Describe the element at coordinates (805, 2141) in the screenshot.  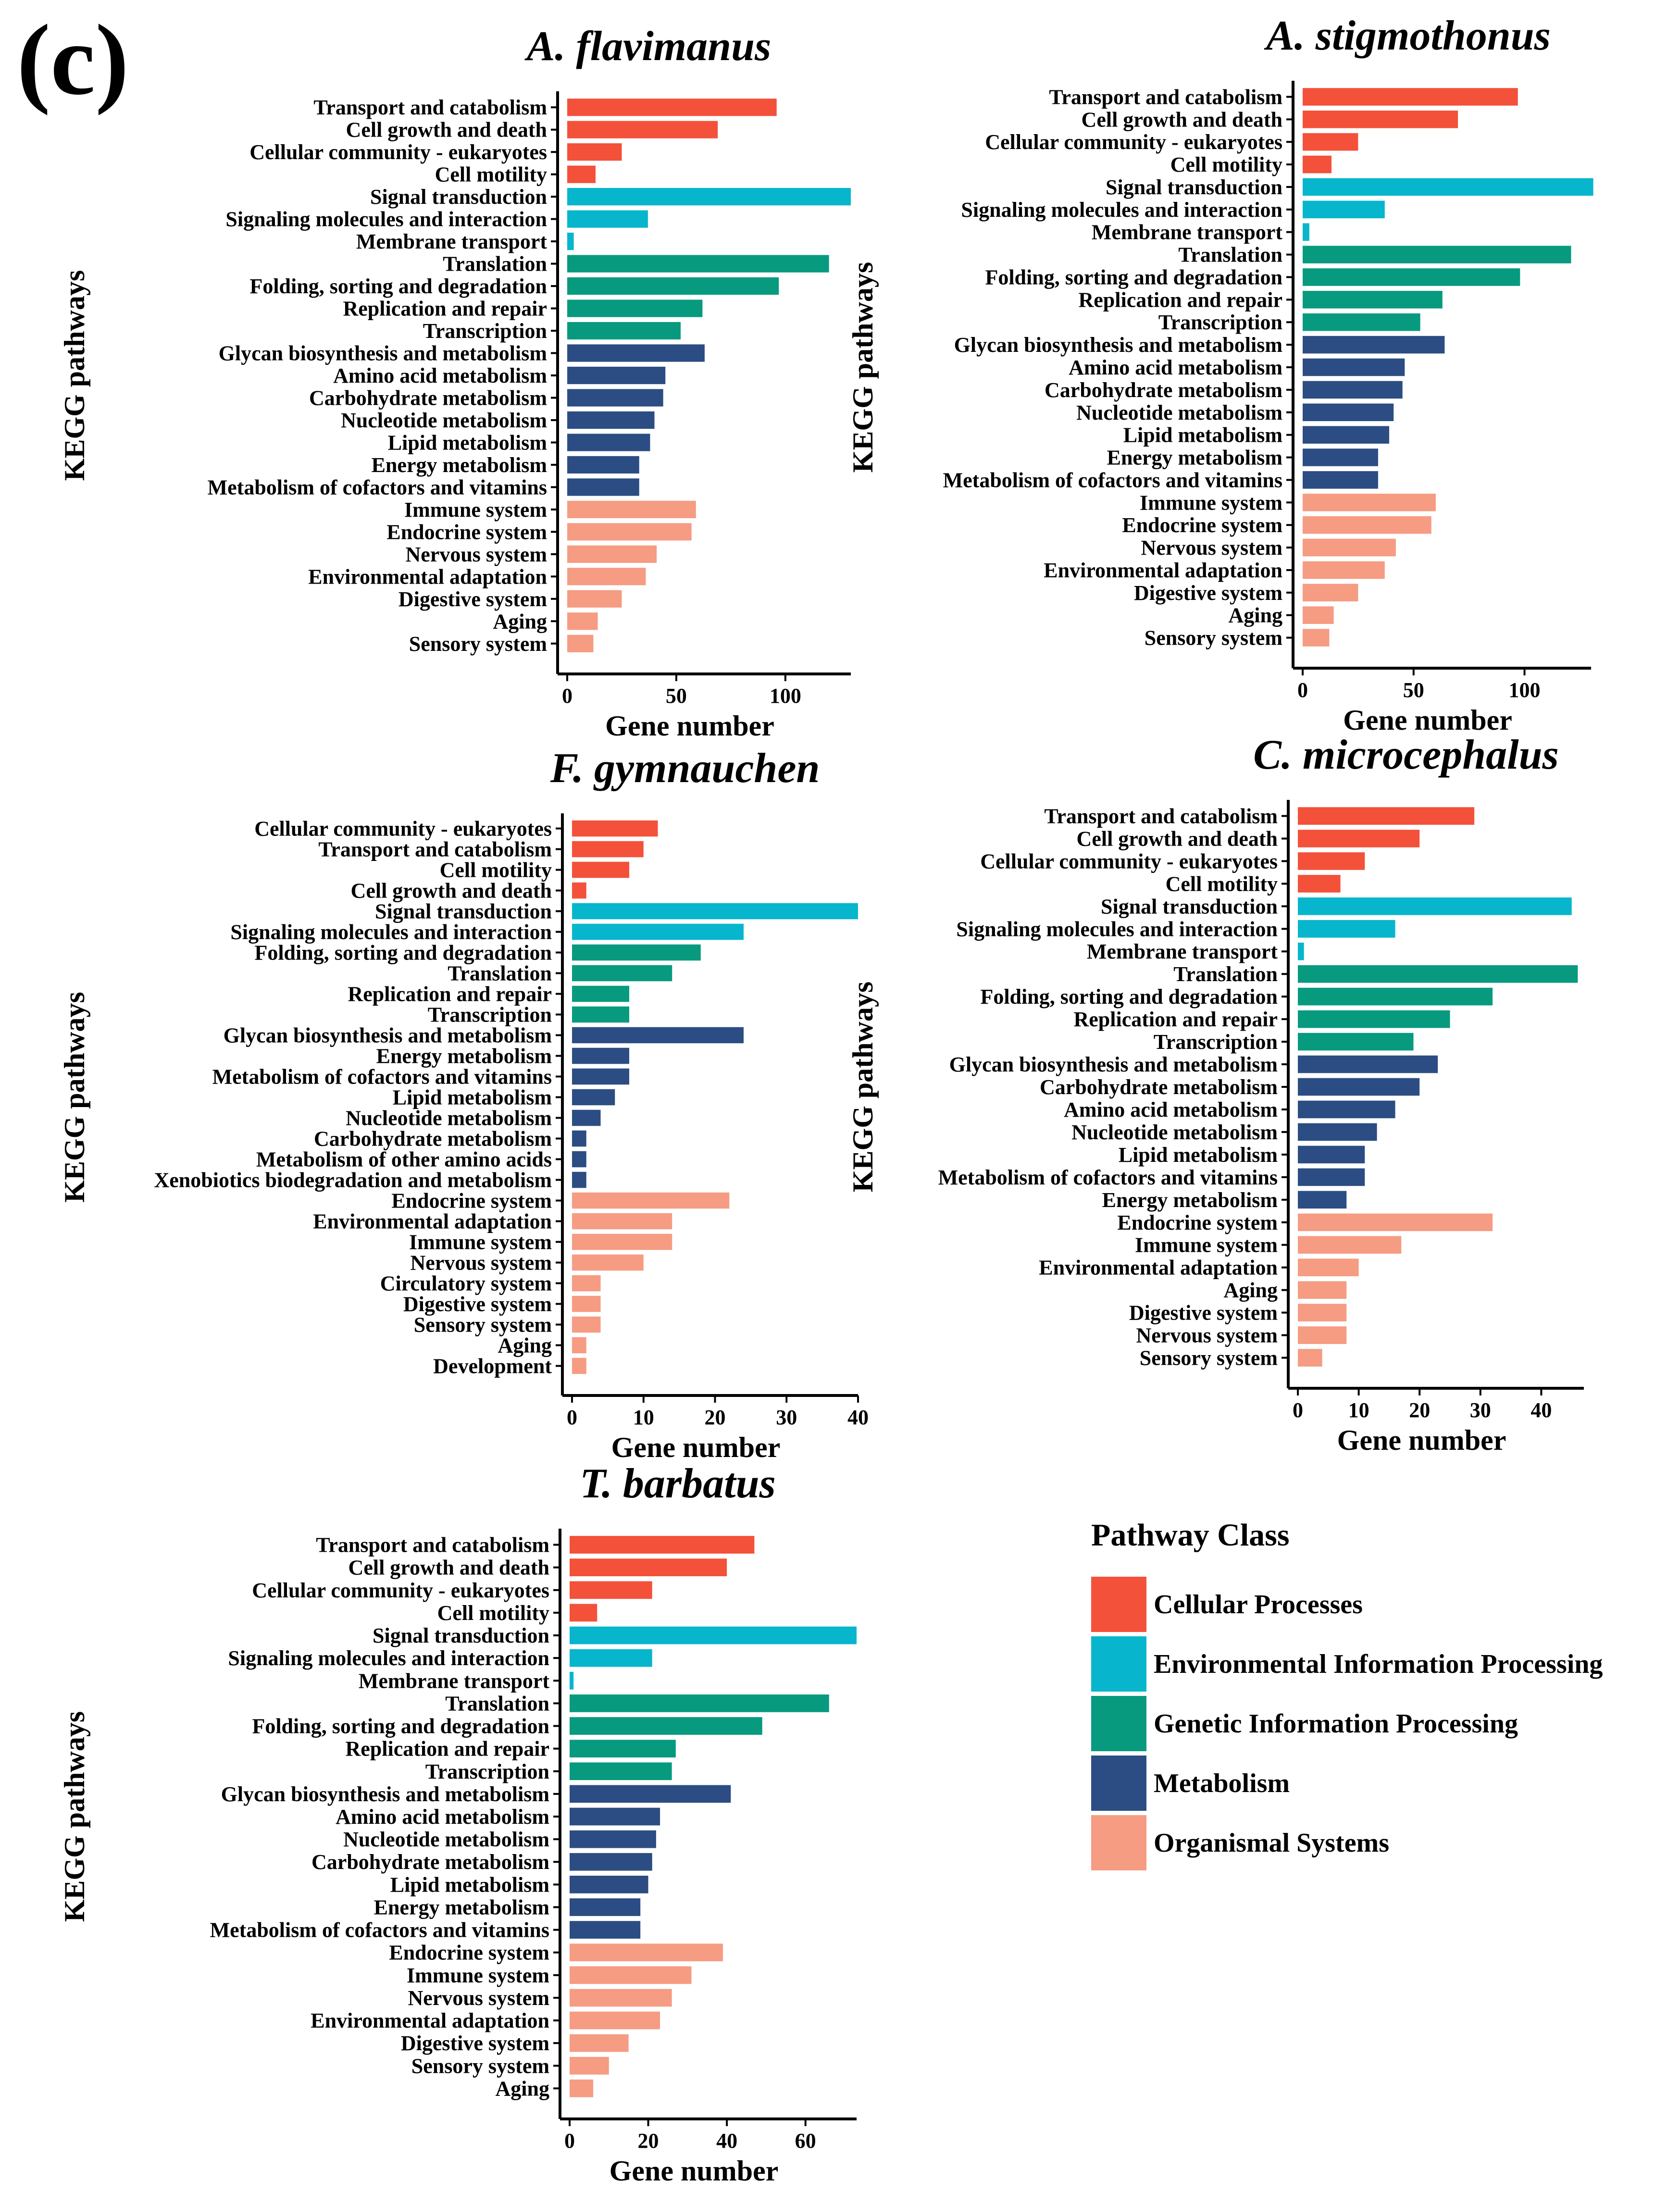
I see `x-tick-label: 60` at that location.